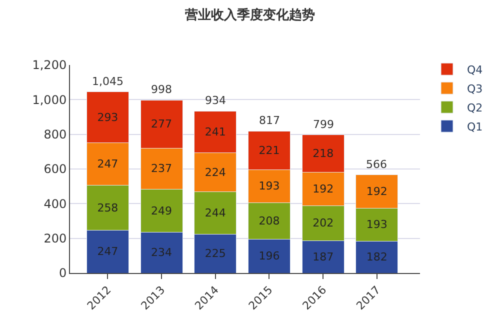 Image resolution: width=500 pixels, height=325 pixels. I want to click on total-label: 998, so click(161, 89).